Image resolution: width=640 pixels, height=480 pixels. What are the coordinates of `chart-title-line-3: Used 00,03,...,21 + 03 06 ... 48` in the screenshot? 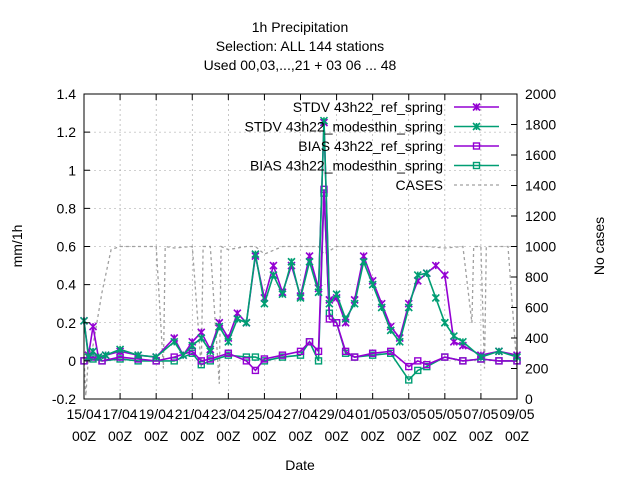 It's located at (300, 65).